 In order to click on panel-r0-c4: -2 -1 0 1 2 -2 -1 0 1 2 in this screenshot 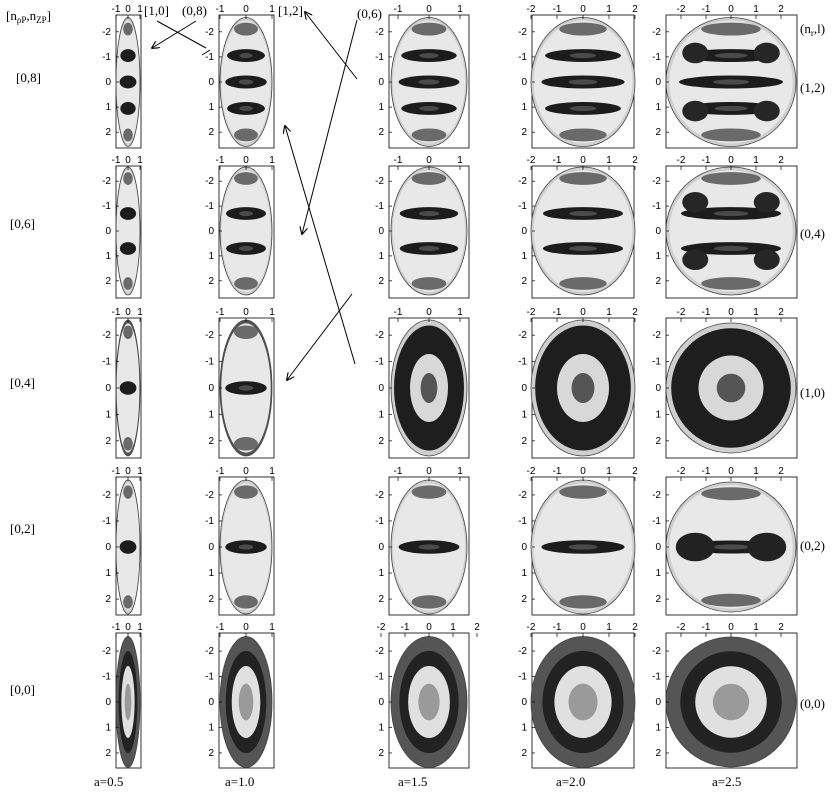, I will do `click(725, 76)`.